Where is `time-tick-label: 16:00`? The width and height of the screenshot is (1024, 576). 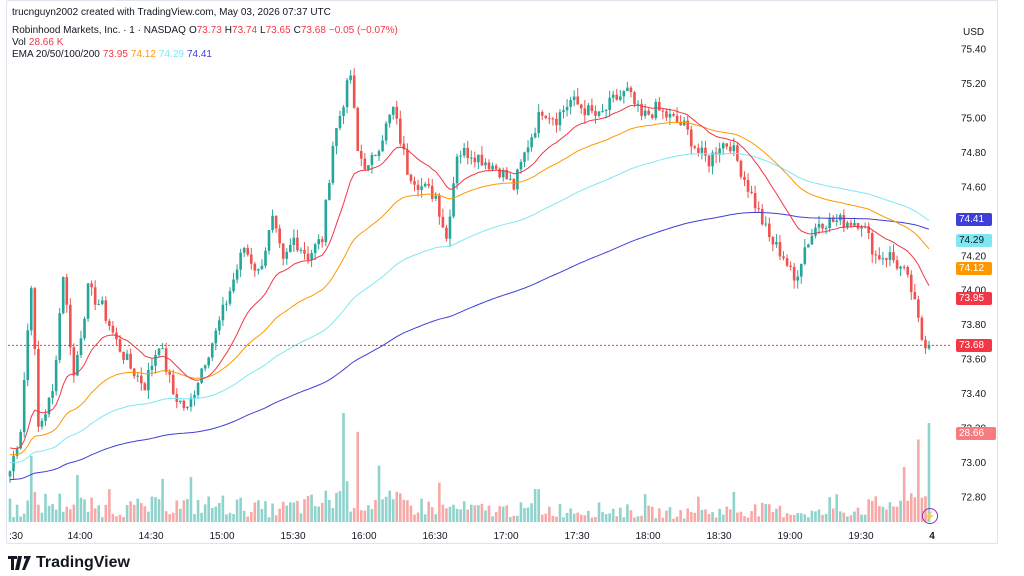 time-tick-label: 16:00 is located at coordinates (363, 536).